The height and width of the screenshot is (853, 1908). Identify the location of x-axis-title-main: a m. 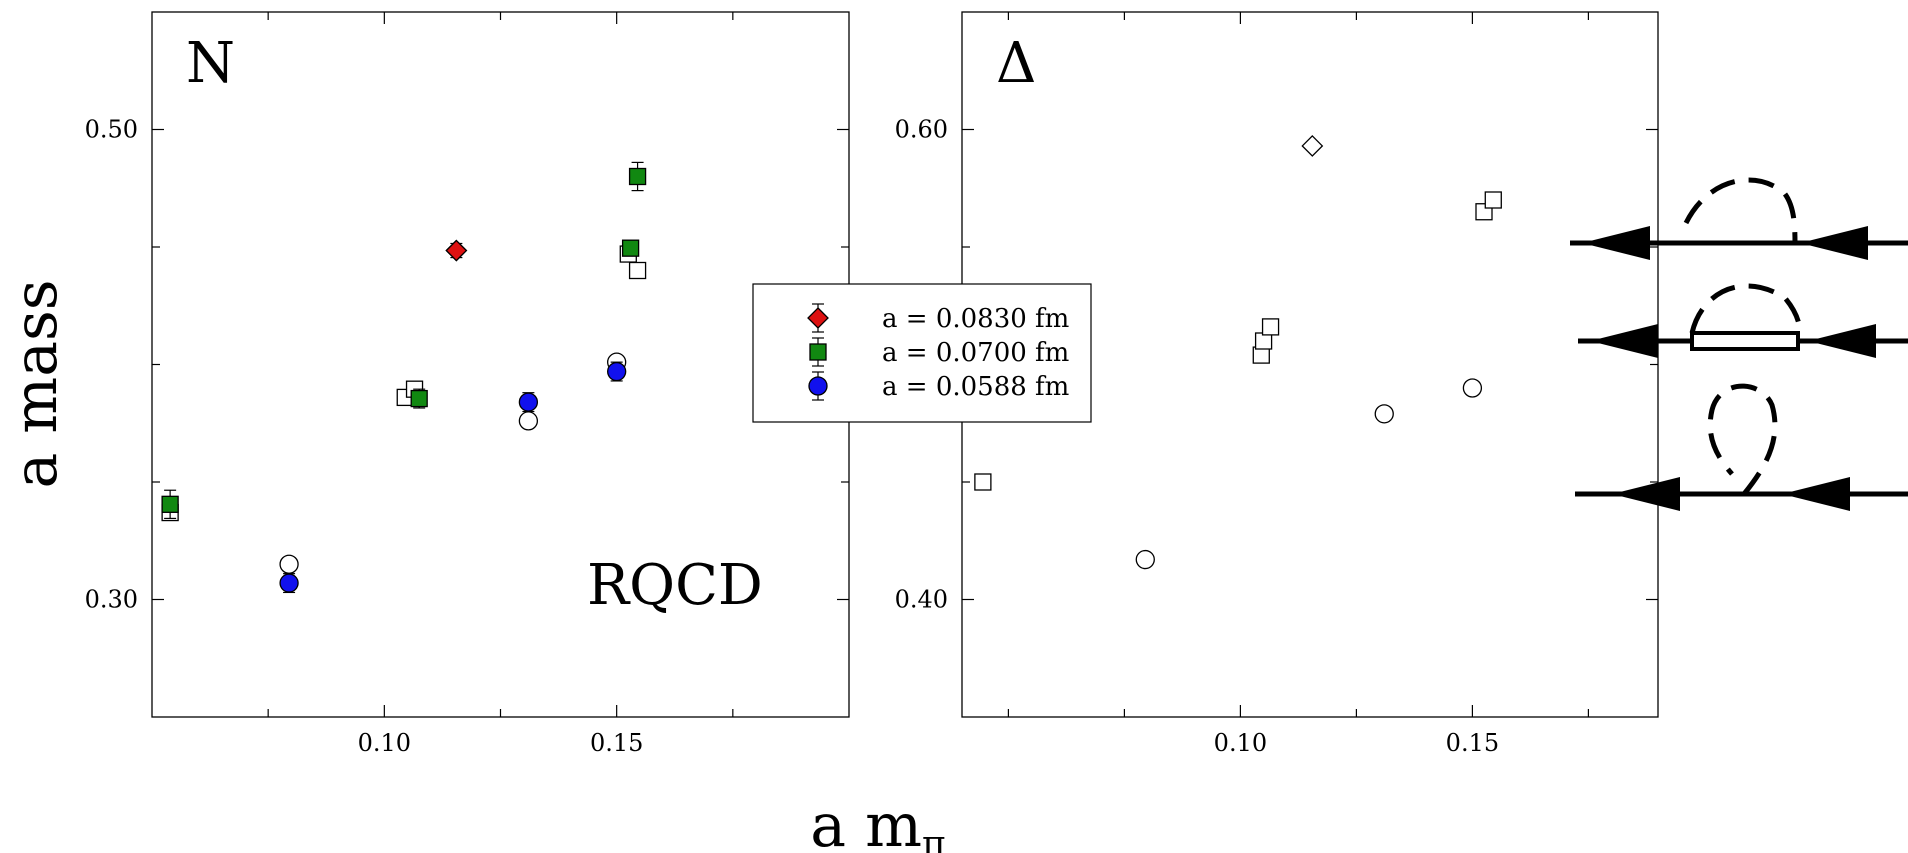
(866, 822).